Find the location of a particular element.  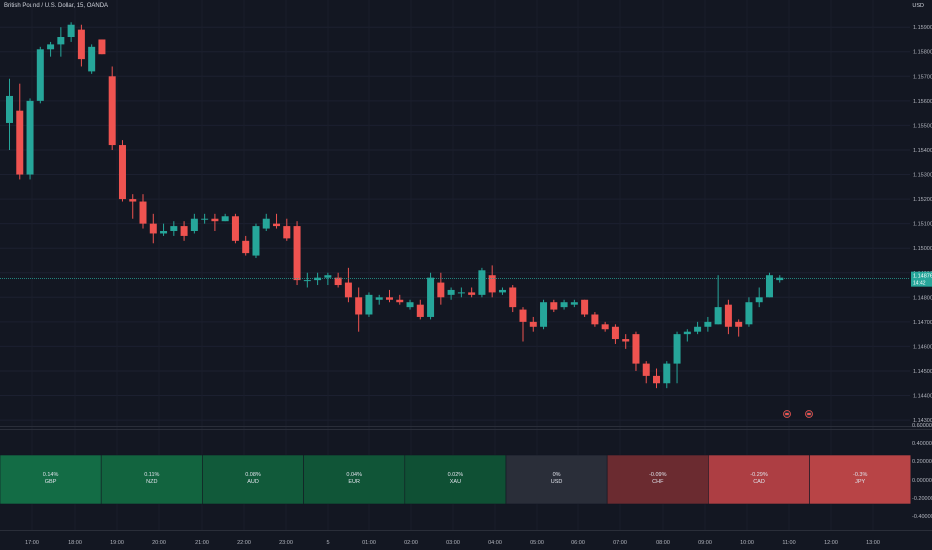

event-markers is located at coordinates (798, 414).